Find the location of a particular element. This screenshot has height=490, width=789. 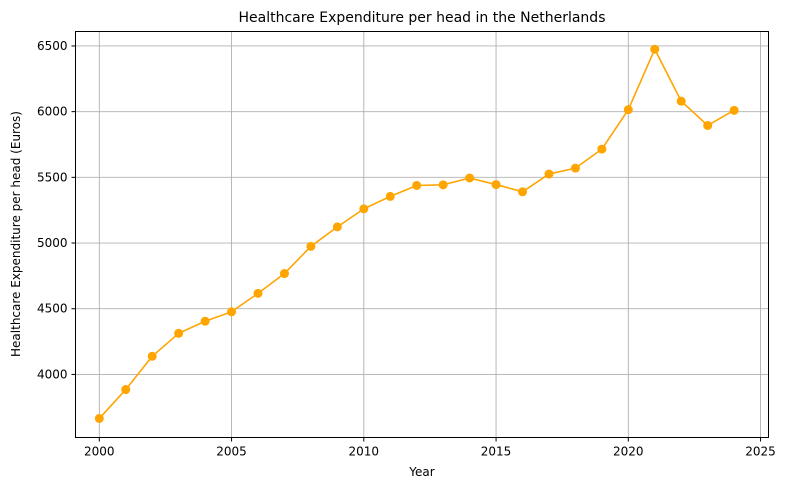

x-tick-layer: 2000 2005 2010 2015 2020 2025 is located at coordinates (430, 448).